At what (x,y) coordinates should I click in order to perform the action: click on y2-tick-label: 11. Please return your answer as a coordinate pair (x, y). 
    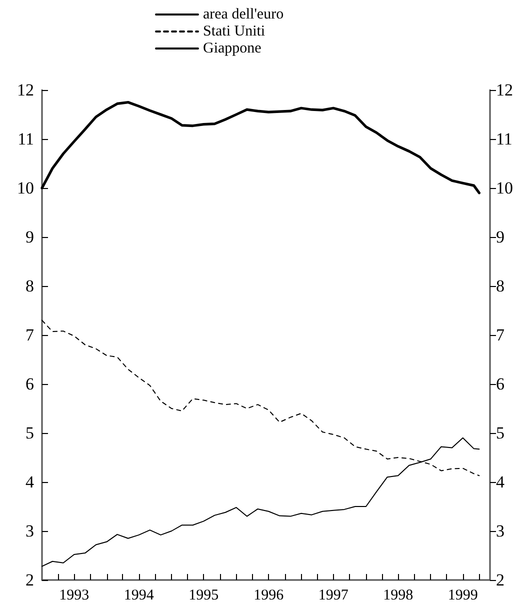
    Looking at the image, I should click on (504, 139).